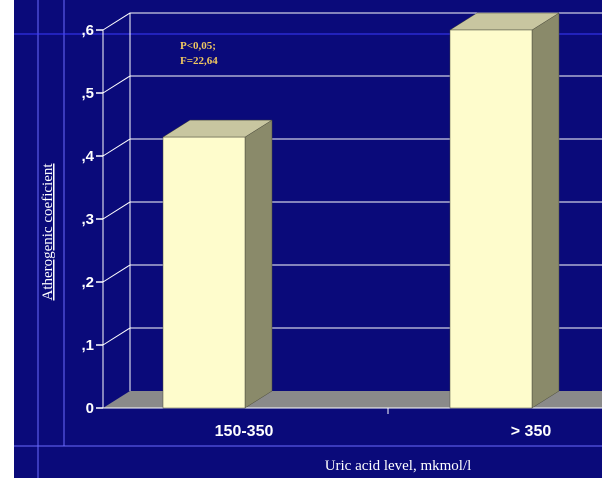  What do you see at coordinates (199, 61) in the screenshot?
I see `stat-annotation-line-2: F=22,64` at bounding box center [199, 61].